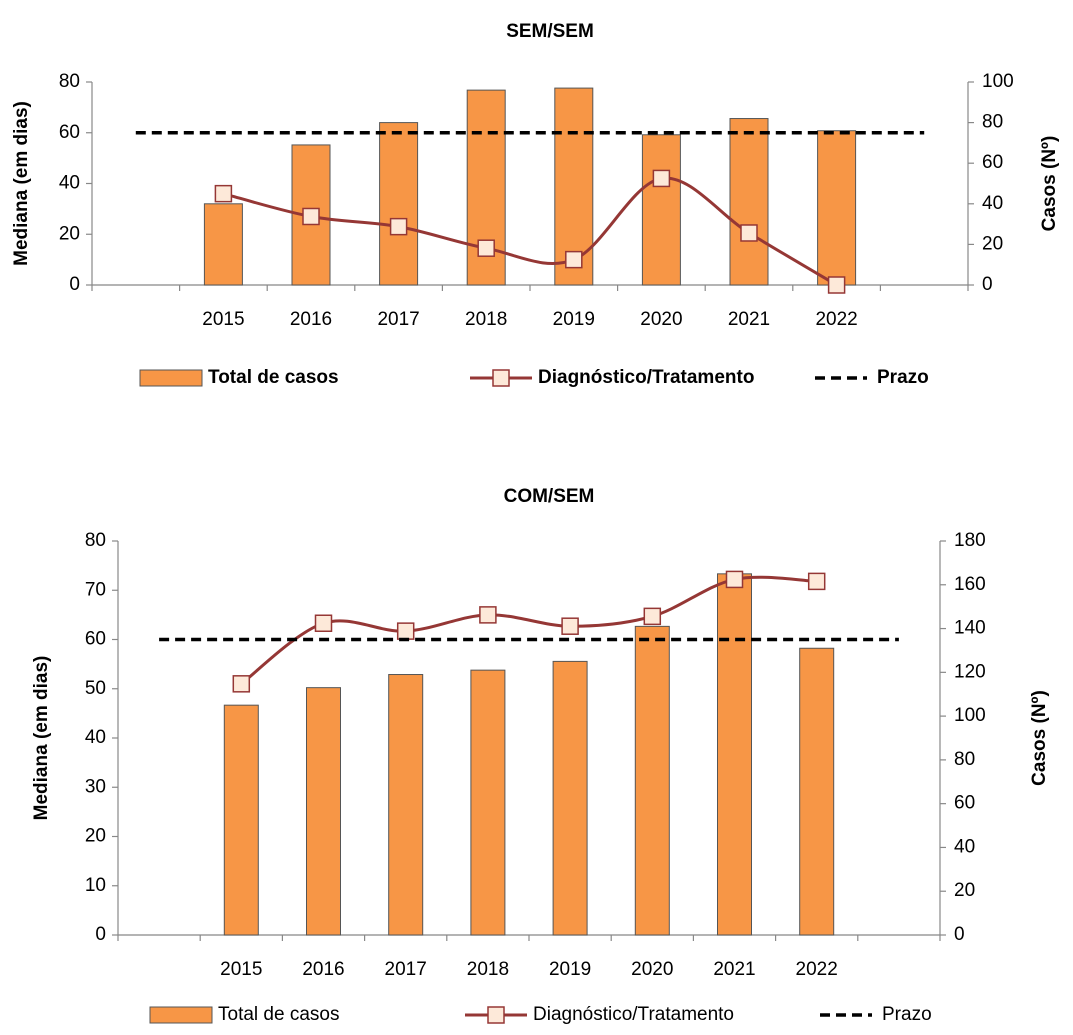  Describe the element at coordinates (970, 540) in the screenshot. I see `y2-tick-label: 180` at that location.